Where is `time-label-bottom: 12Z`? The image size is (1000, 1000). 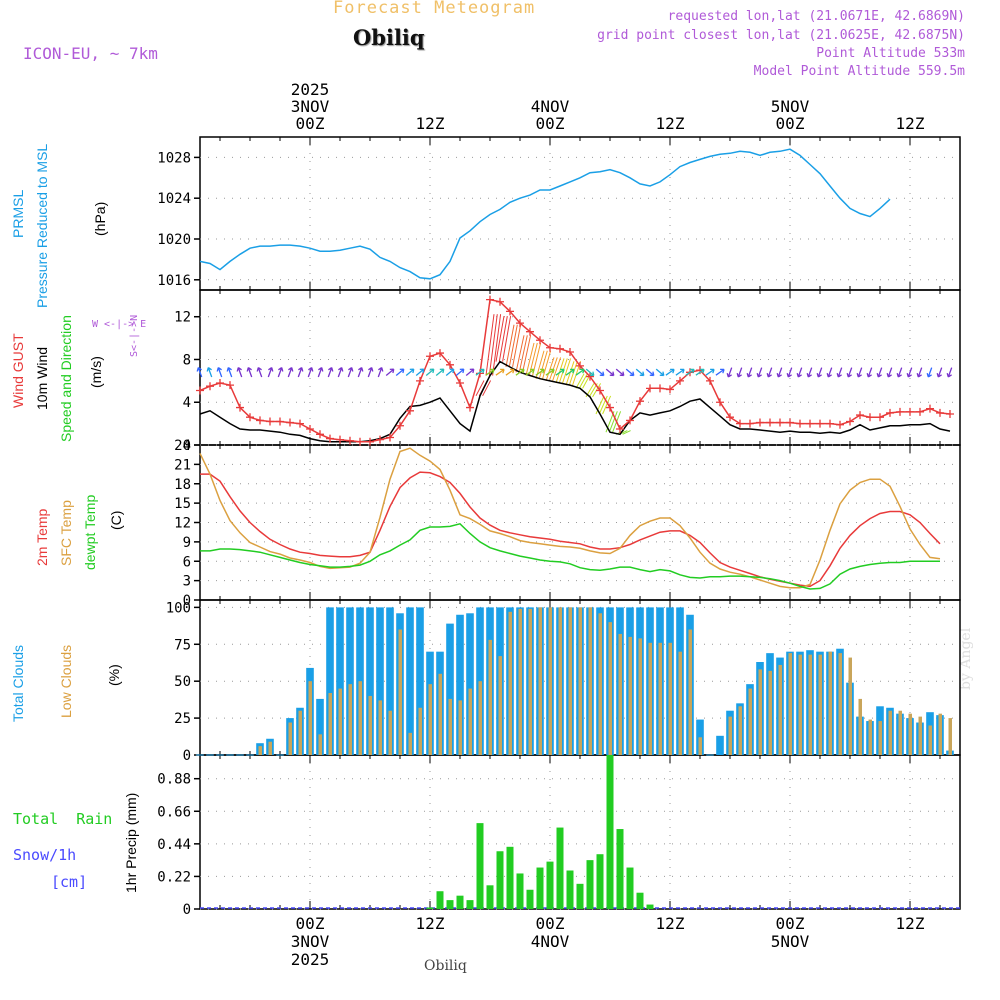 time-label-bottom: 12Z is located at coordinates (910, 923).